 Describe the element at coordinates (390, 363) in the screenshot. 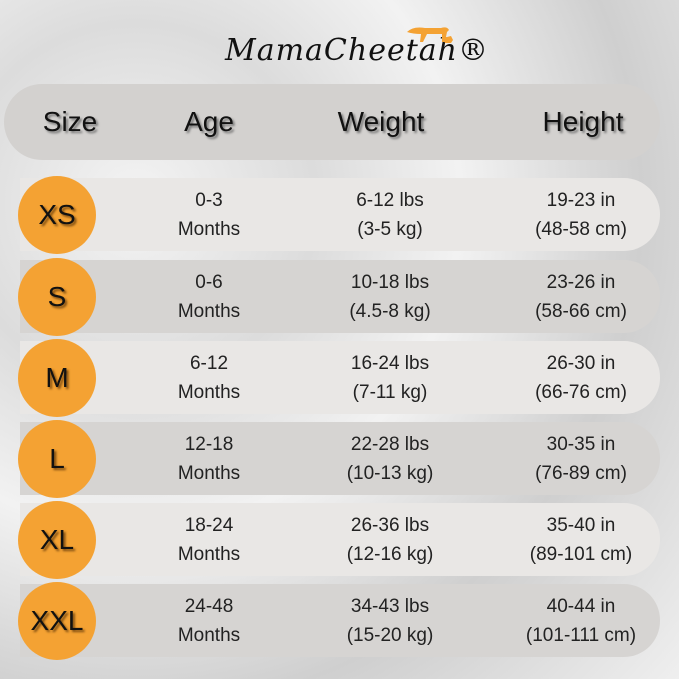

I see `weight-lbs: 16-24 lbs` at that location.